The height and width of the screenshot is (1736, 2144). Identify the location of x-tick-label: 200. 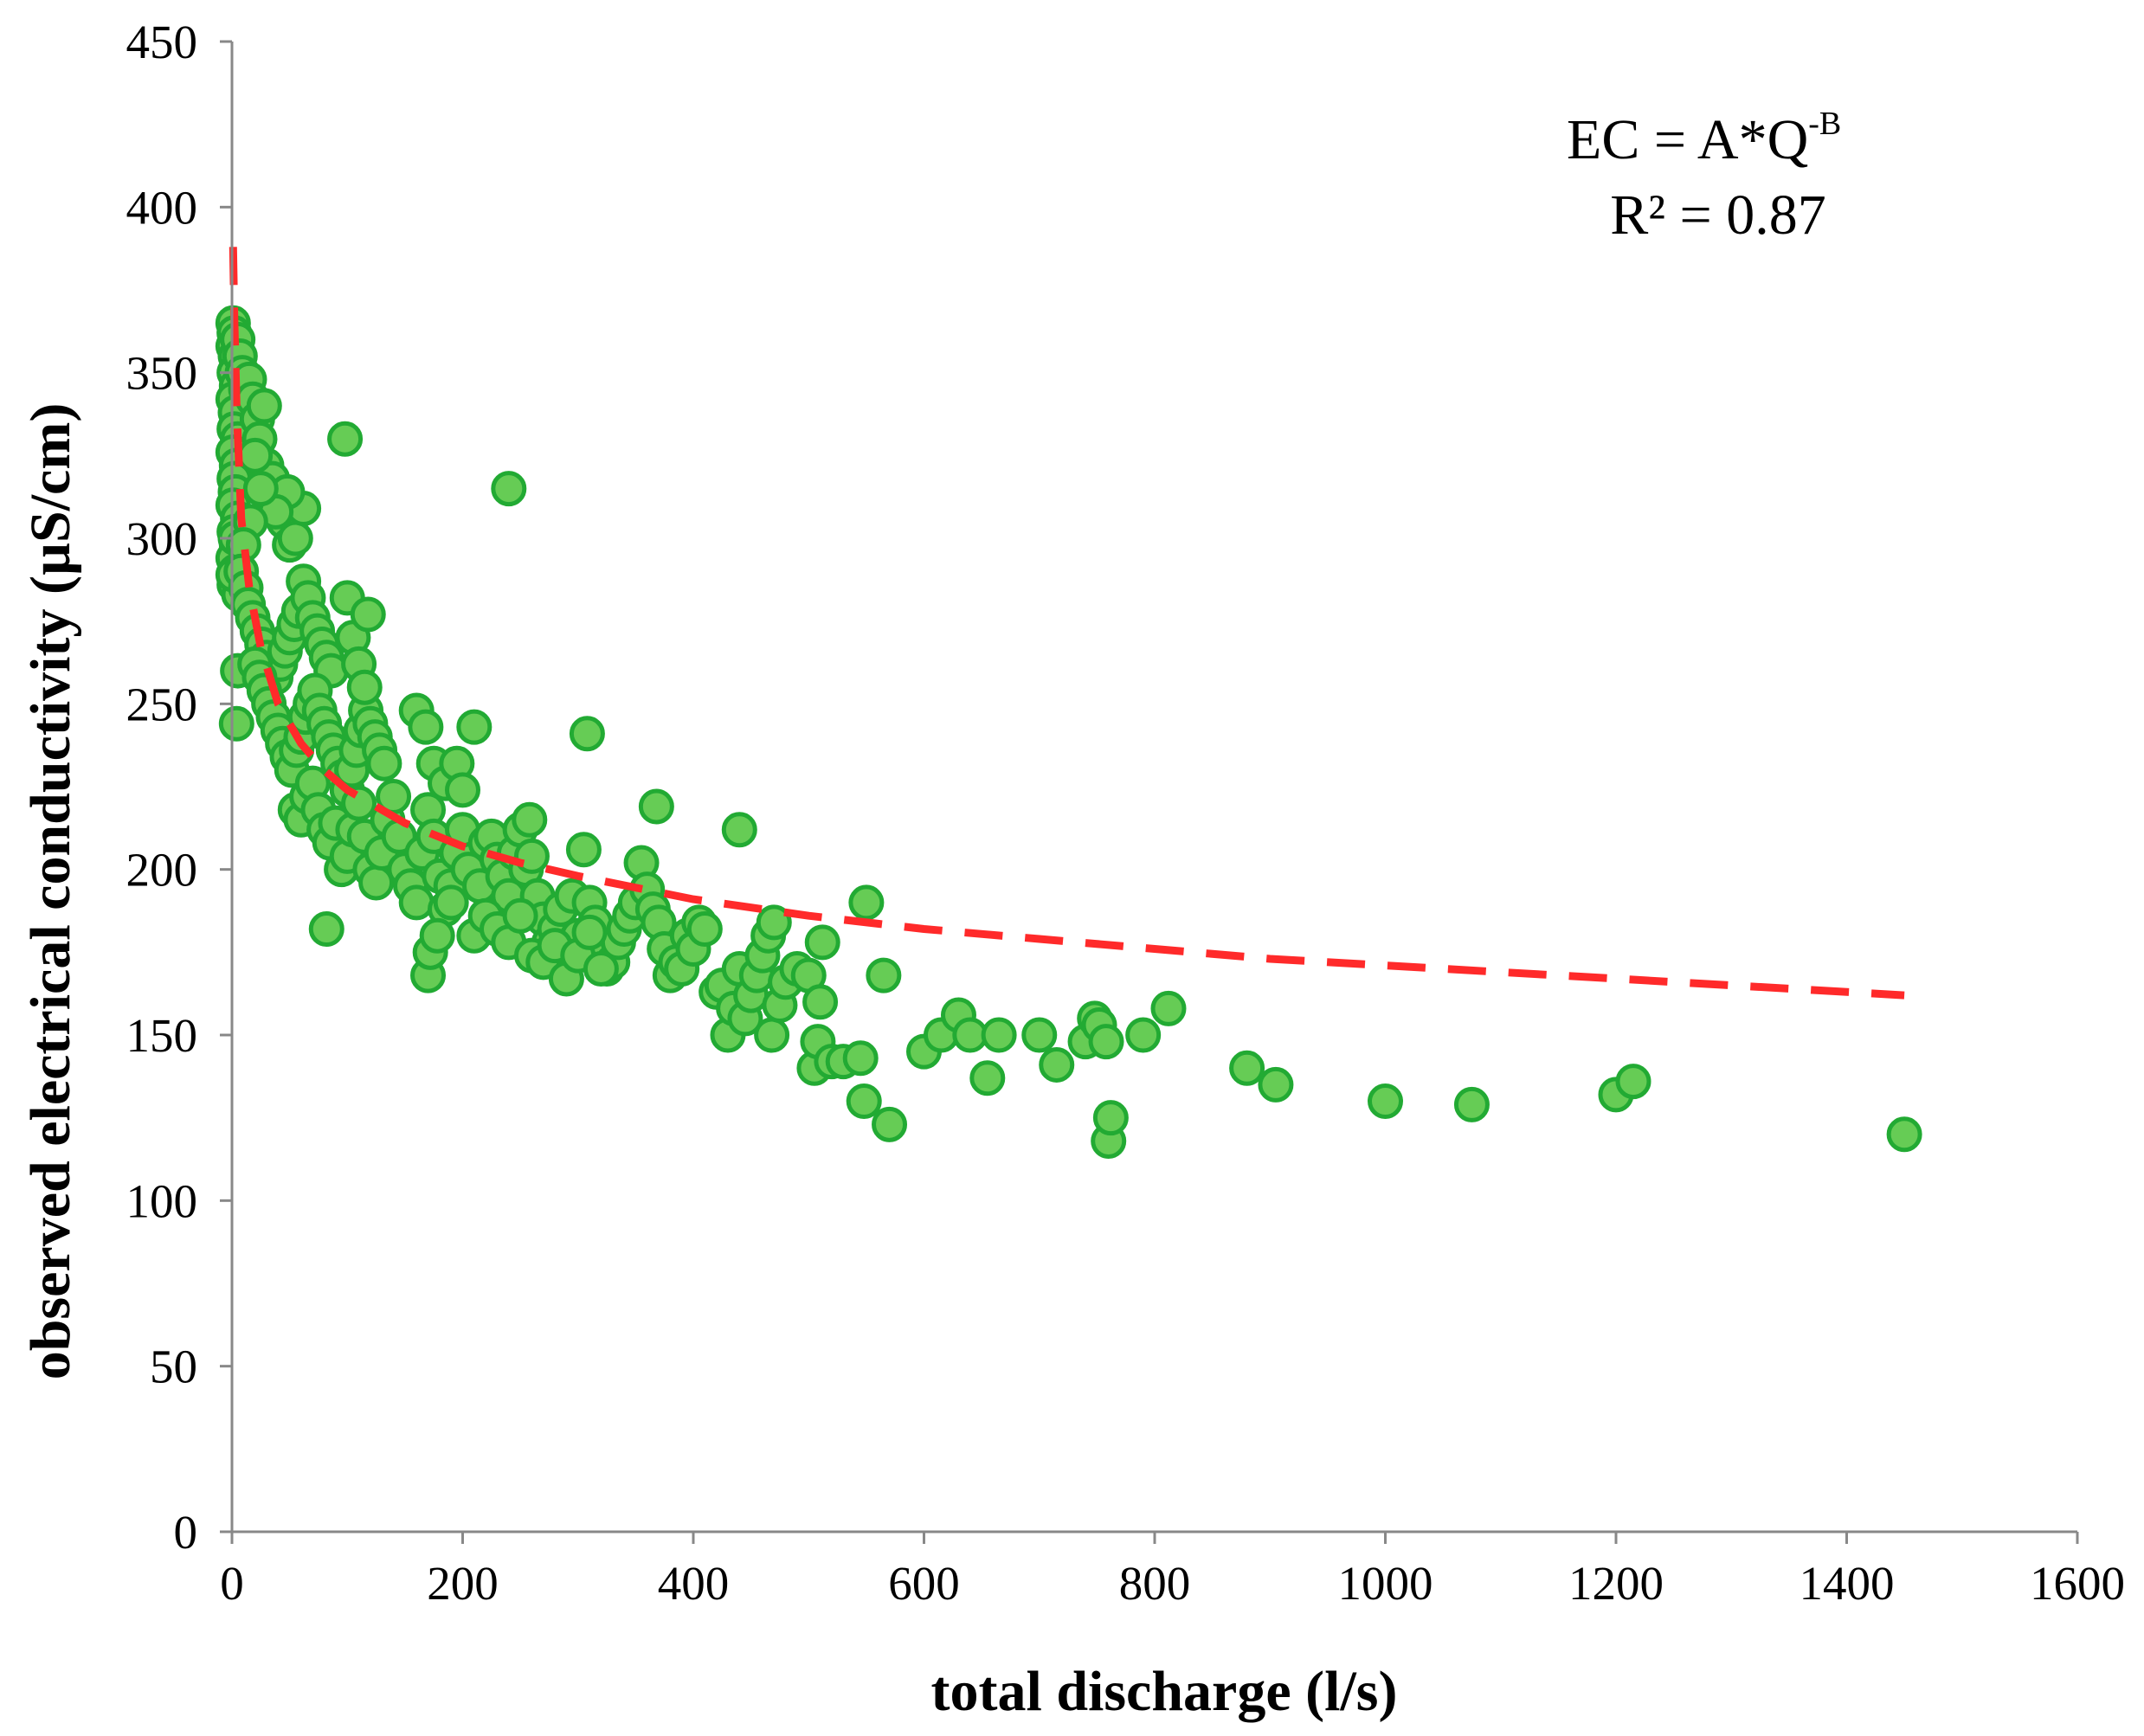
(463, 1583).